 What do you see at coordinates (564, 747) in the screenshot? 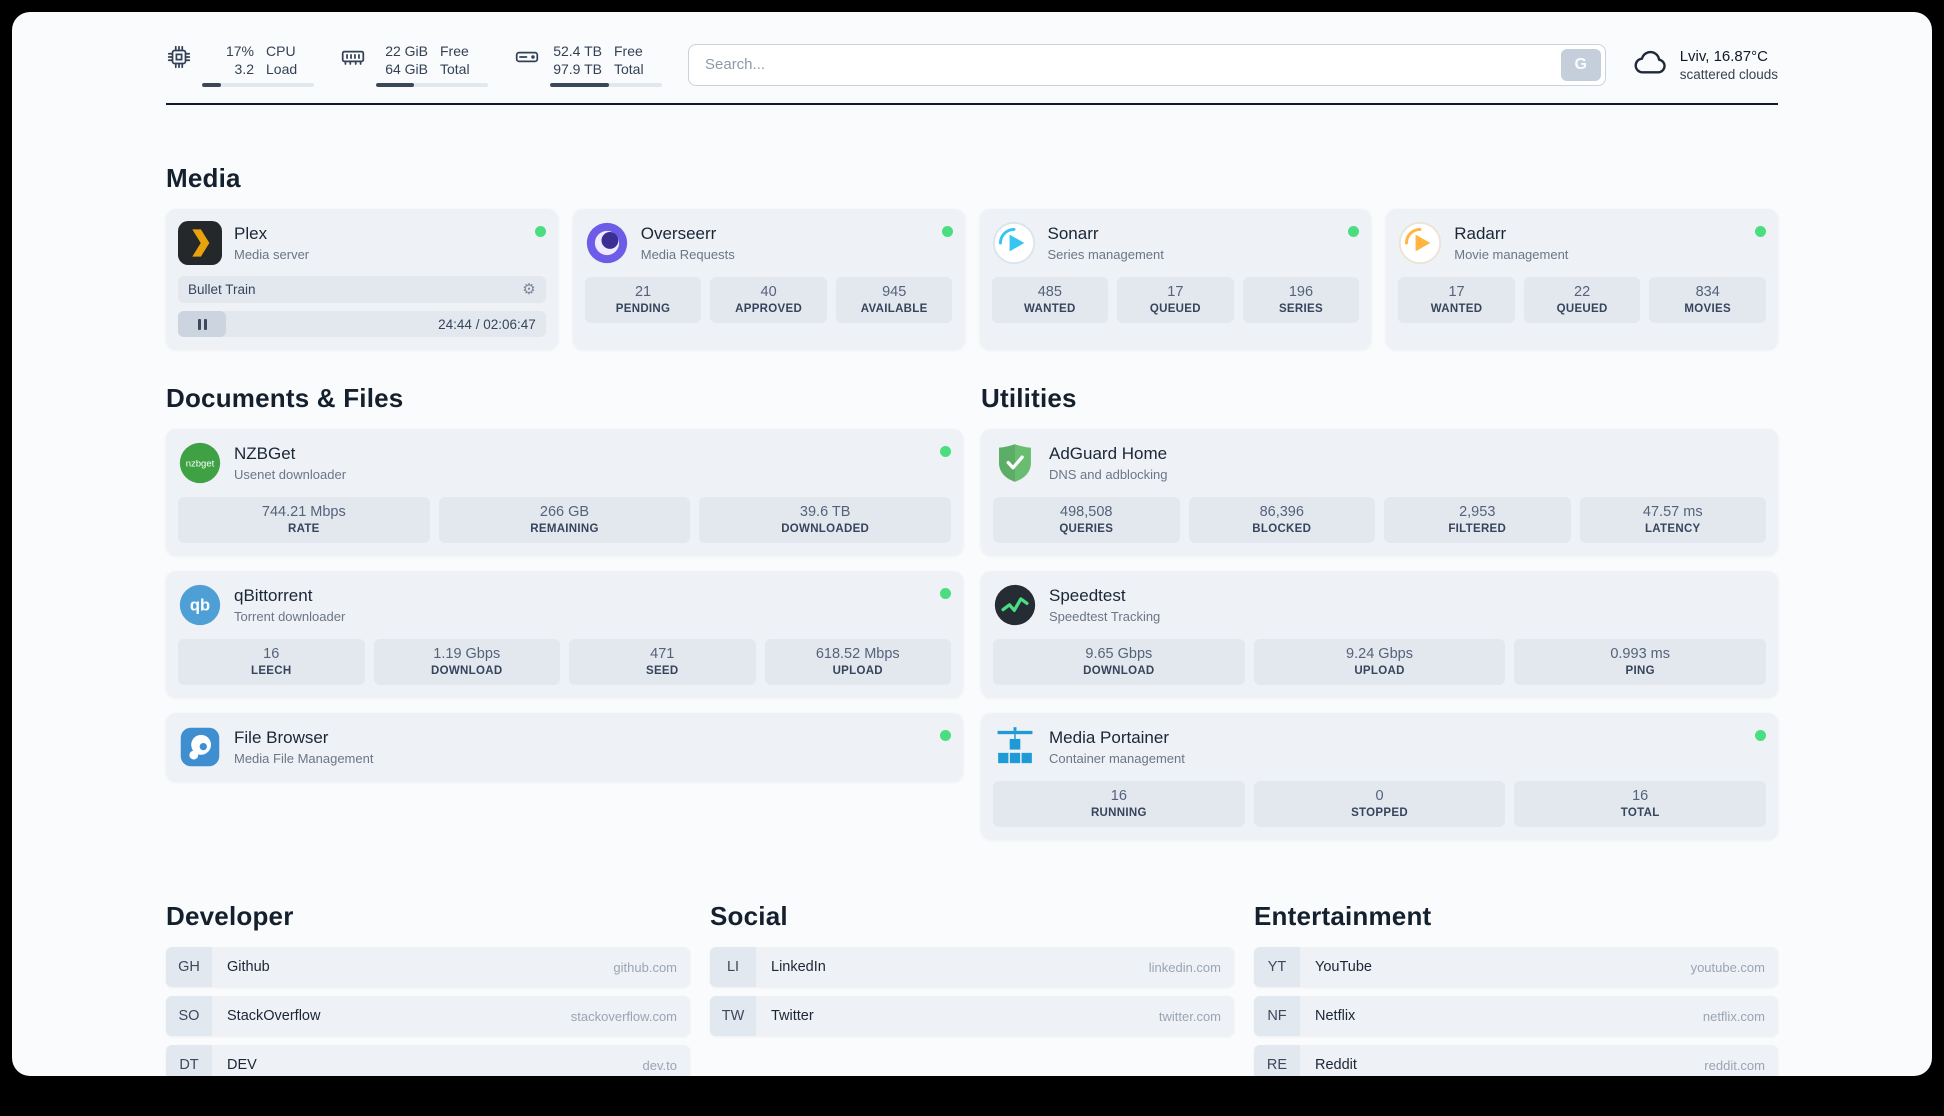
I see `filebrowser-card: File Browser Media File Management` at bounding box center [564, 747].